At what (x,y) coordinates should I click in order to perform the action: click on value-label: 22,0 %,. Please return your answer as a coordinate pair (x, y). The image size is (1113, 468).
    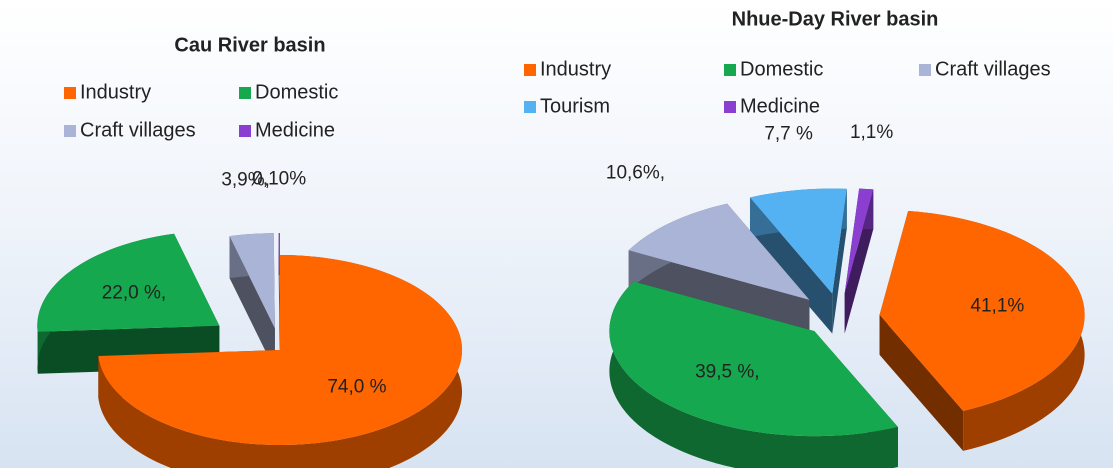
    Looking at the image, I should click on (134, 292).